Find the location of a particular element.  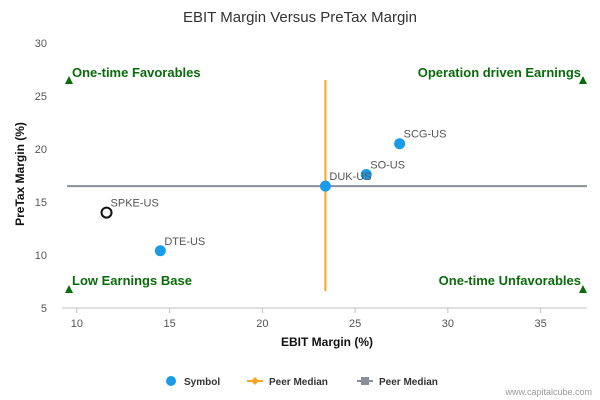

quadrant-label-top-right: Operation driven Earnings is located at coordinates (499, 72).